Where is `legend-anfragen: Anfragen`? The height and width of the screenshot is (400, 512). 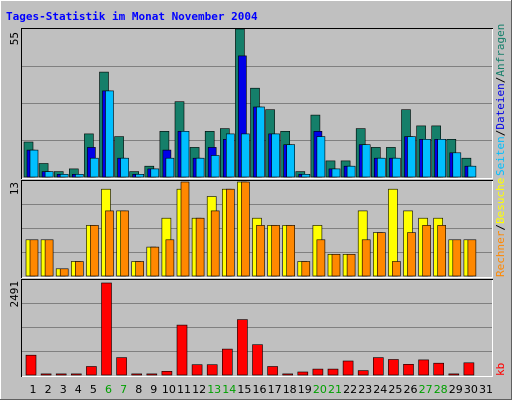 legend-anfragen: Anfragen is located at coordinates (500, 50).